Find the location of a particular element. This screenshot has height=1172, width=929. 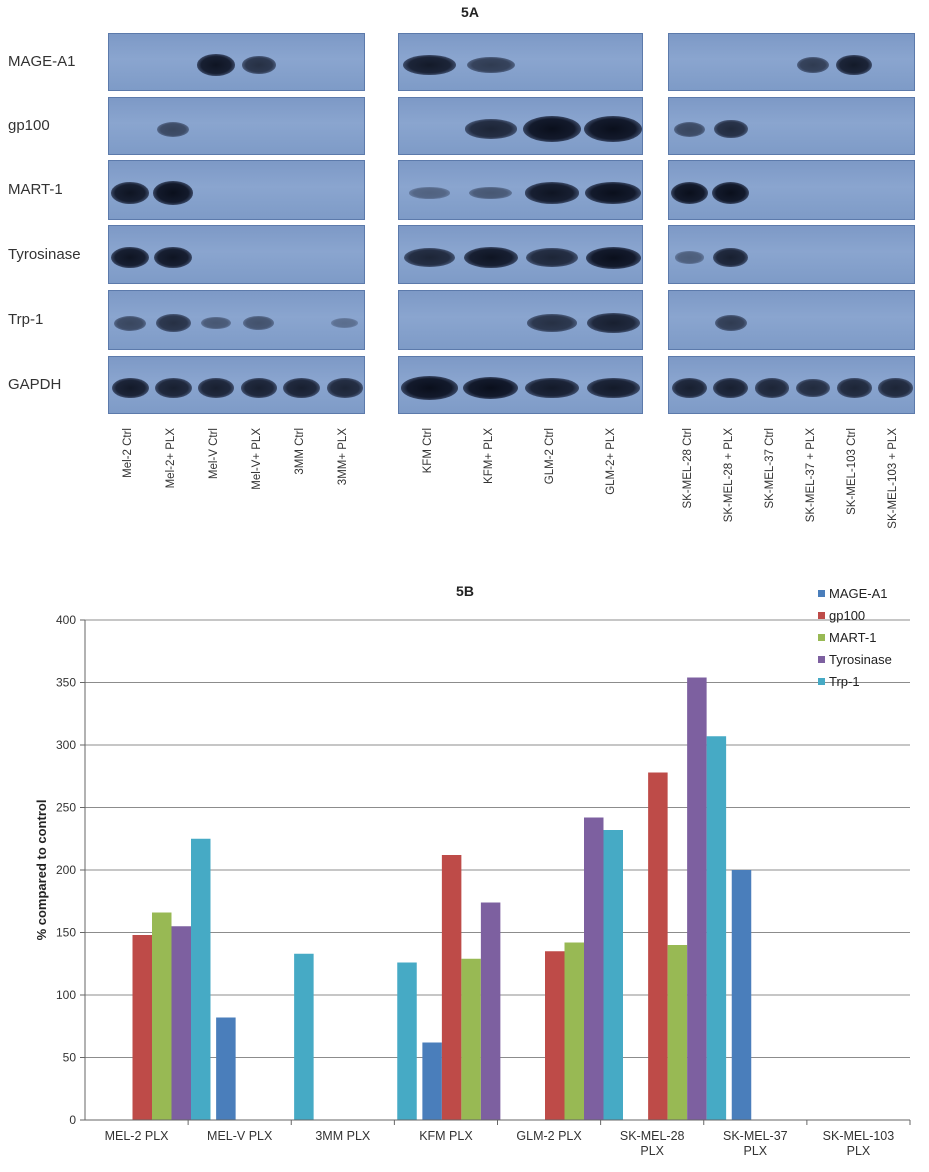

blot-row-label: Trp-1 is located at coordinates (26, 319).